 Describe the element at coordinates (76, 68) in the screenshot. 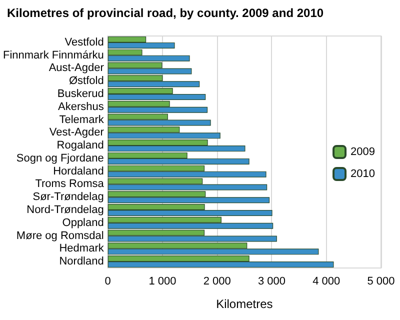

I see `y-tick-label: Aust-Agder` at that location.